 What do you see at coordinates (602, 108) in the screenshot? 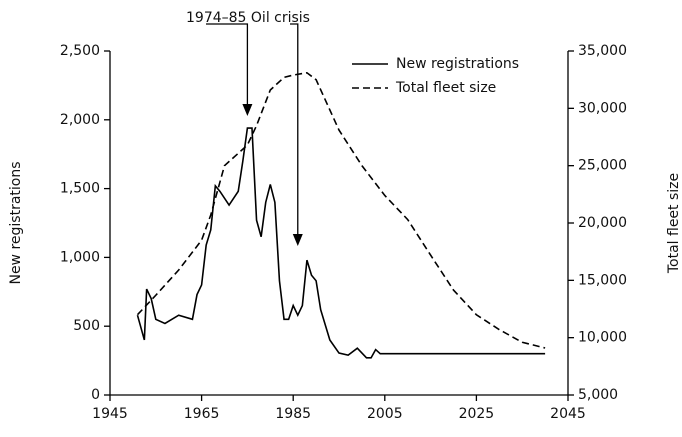
I see `y2-tick-label: 30,000` at bounding box center [602, 108].